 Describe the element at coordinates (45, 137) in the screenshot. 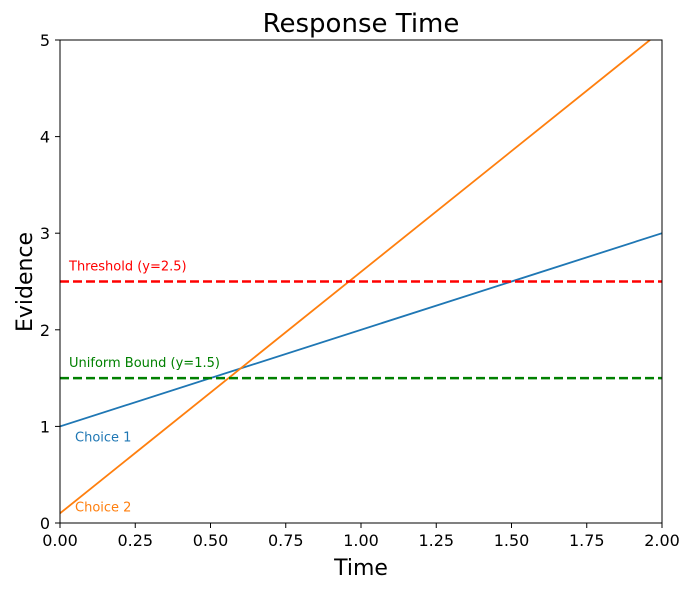

I see `y-tick-label: 4` at that location.